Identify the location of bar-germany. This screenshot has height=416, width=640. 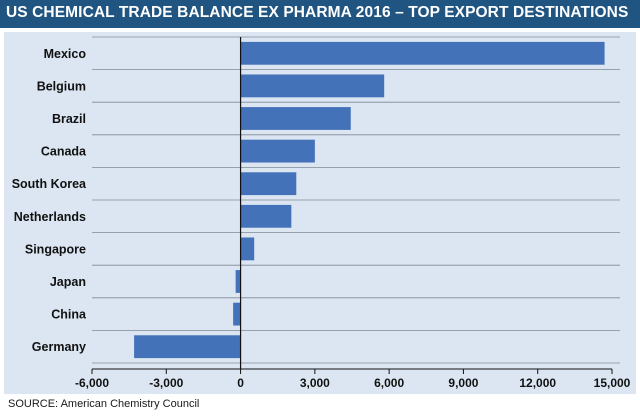
(187, 347).